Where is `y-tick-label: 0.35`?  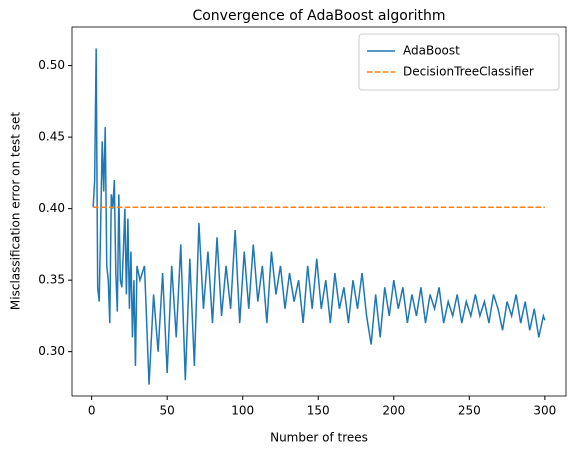
y-tick-label: 0.35 is located at coordinates (51, 280).